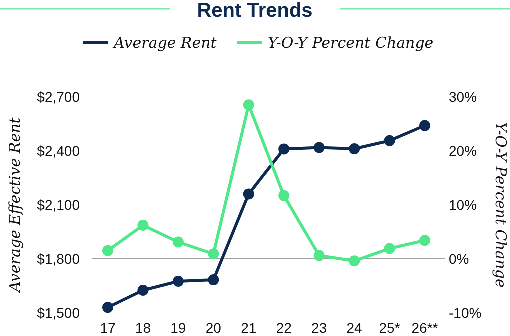 The height and width of the screenshot is (336, 510). I want to click on x-tick-label: 26**, so click(425, 328).